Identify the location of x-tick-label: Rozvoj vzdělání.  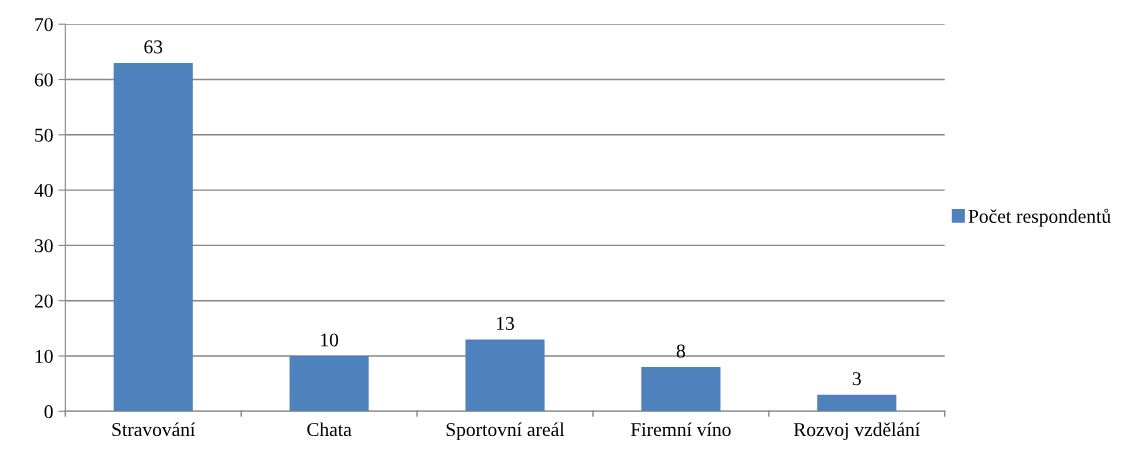
(857, 431).